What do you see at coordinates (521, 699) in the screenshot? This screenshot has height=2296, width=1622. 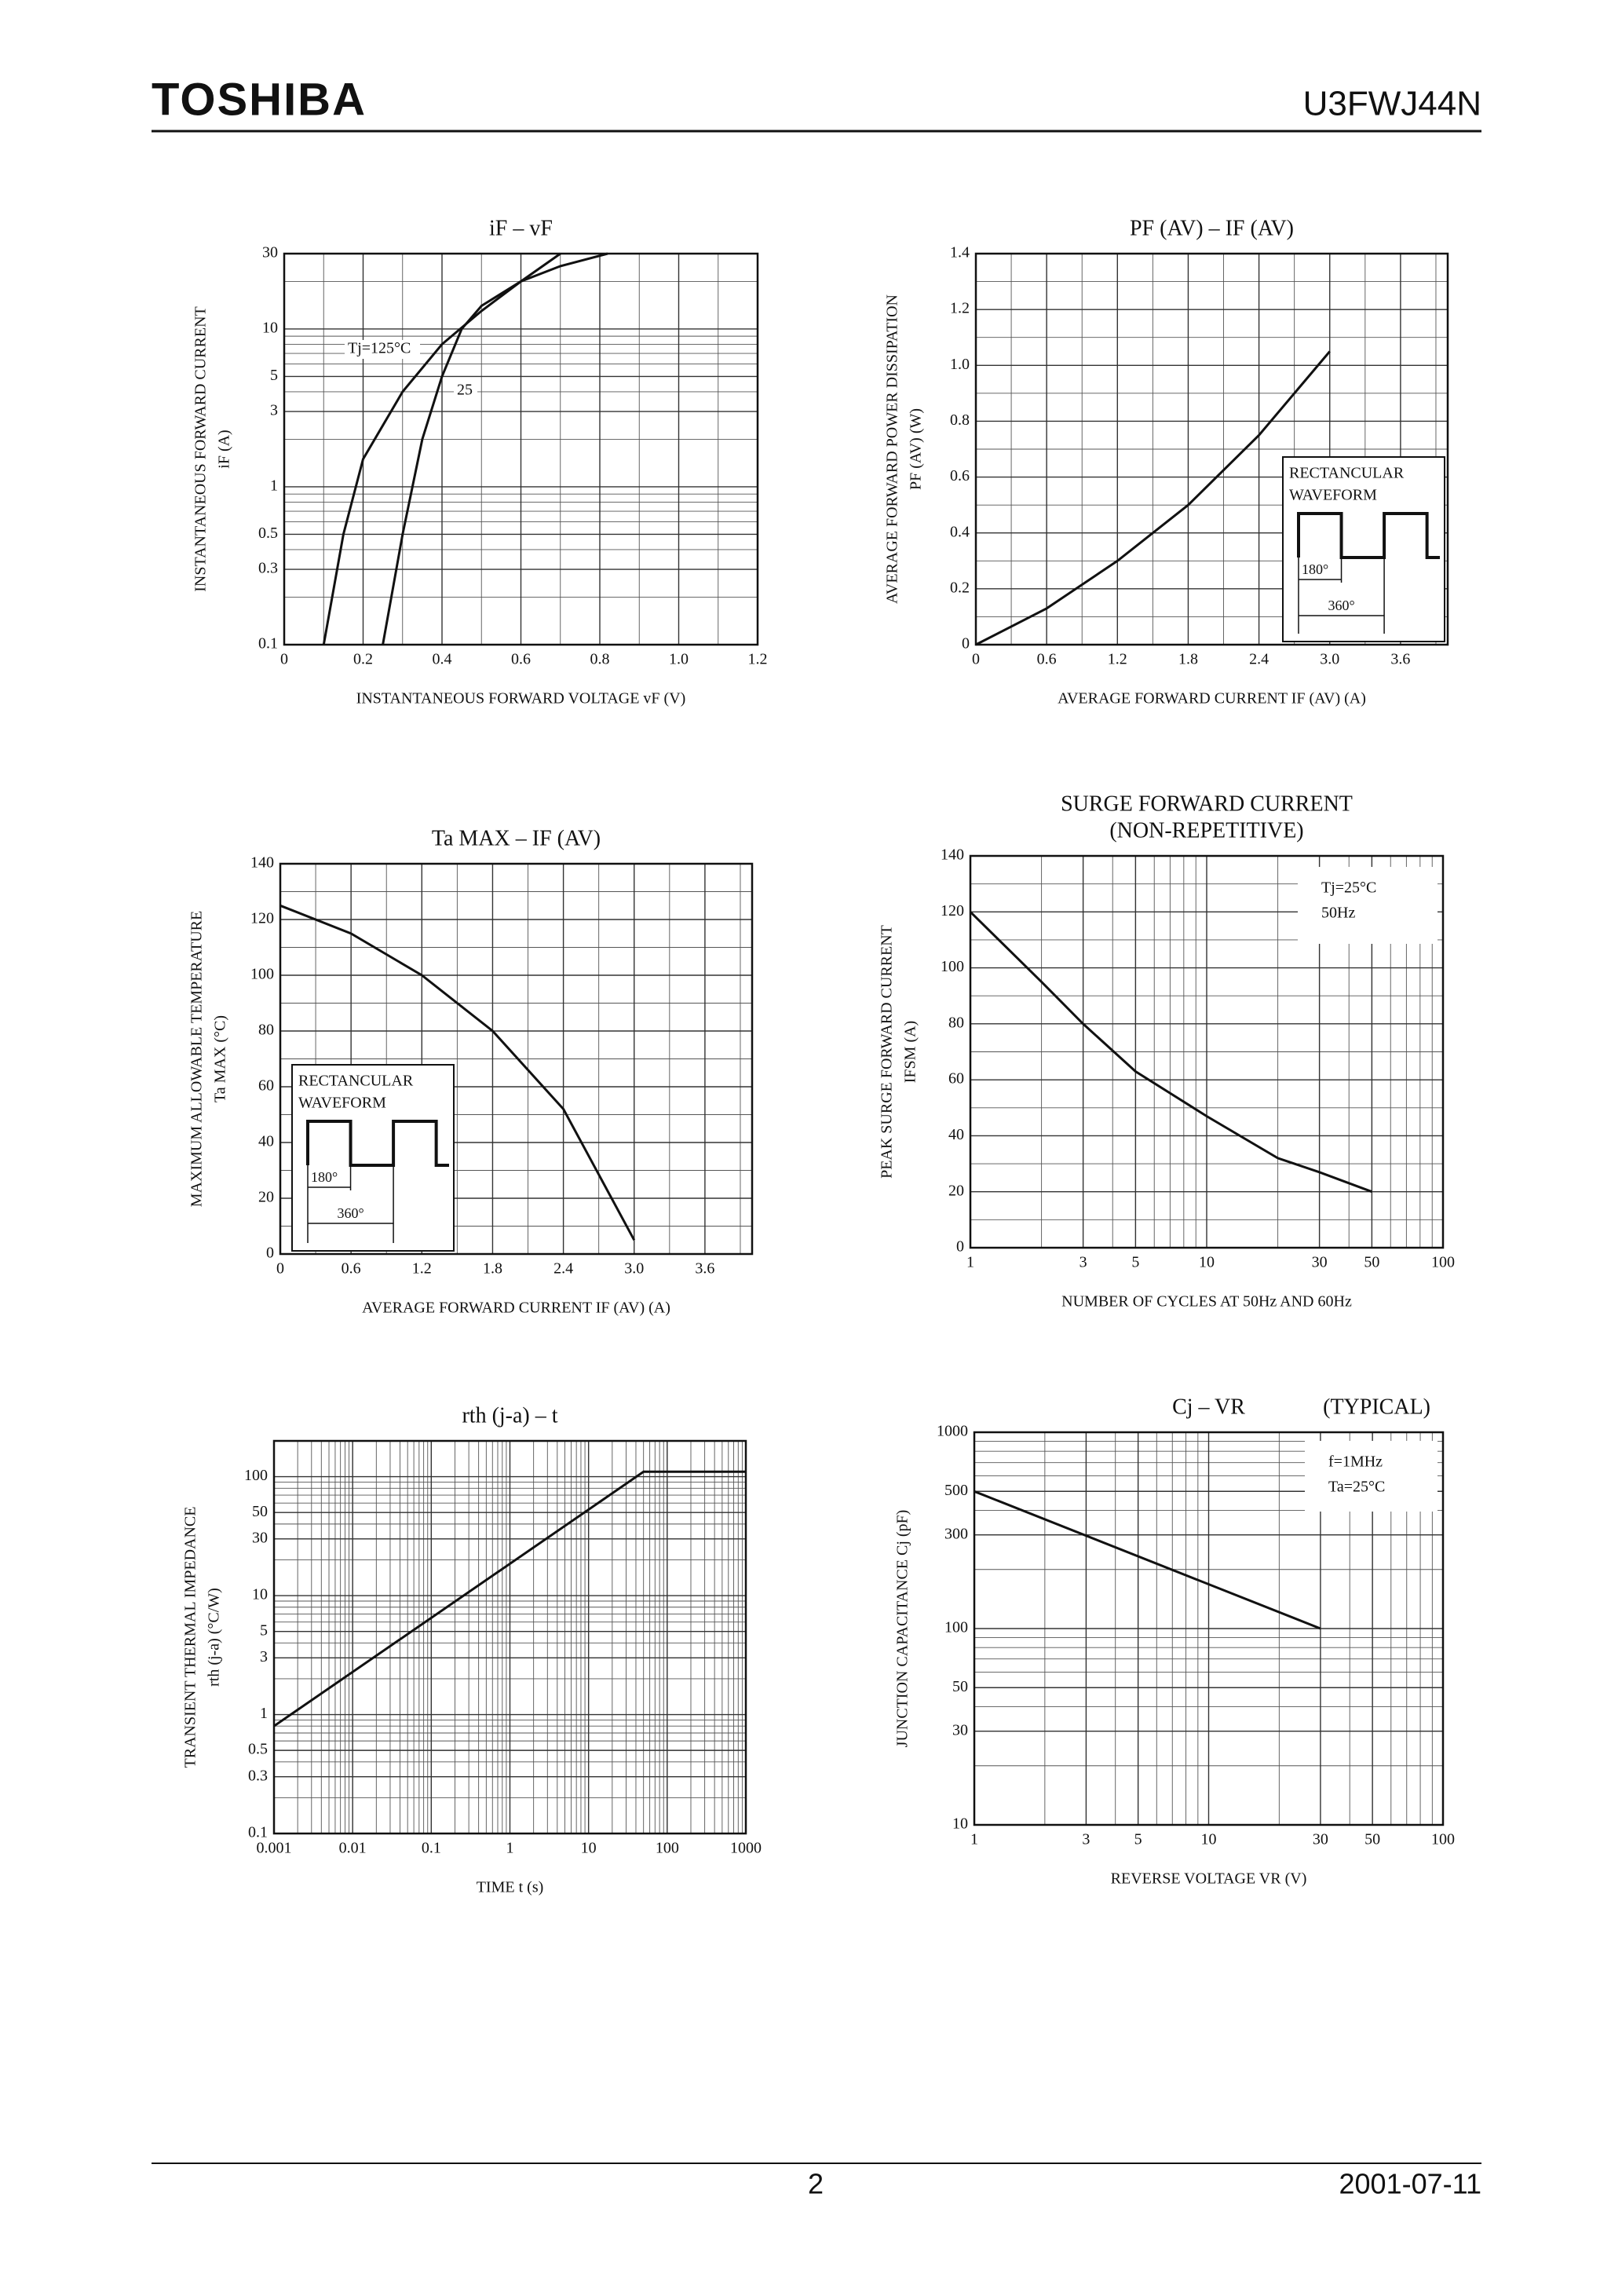 I see `x-axis-label: INSTANTANEOUS FORWARD VOLTAGE vF (V)` at bounding box center [521, 699].